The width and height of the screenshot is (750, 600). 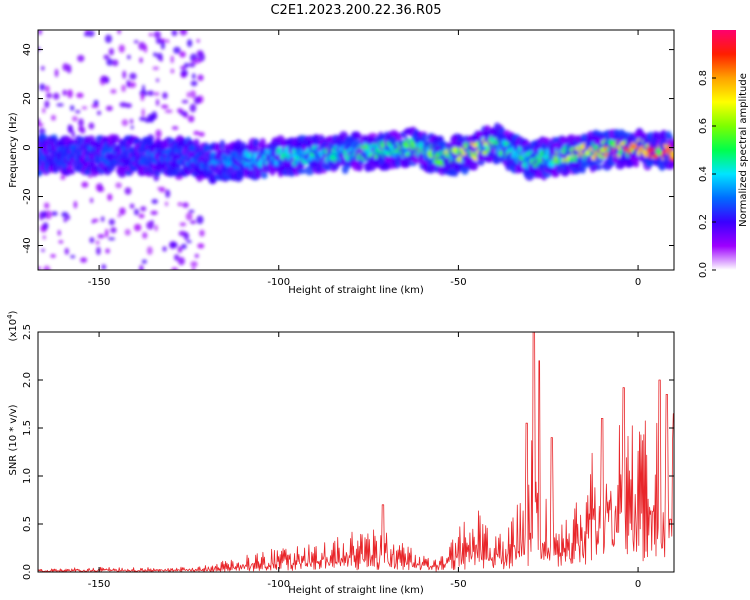 What do you see at coordinates (27, 147) in the screenshot?
I see `spectrogram-y-tick-label: 0` at bounding box center [27, 147].